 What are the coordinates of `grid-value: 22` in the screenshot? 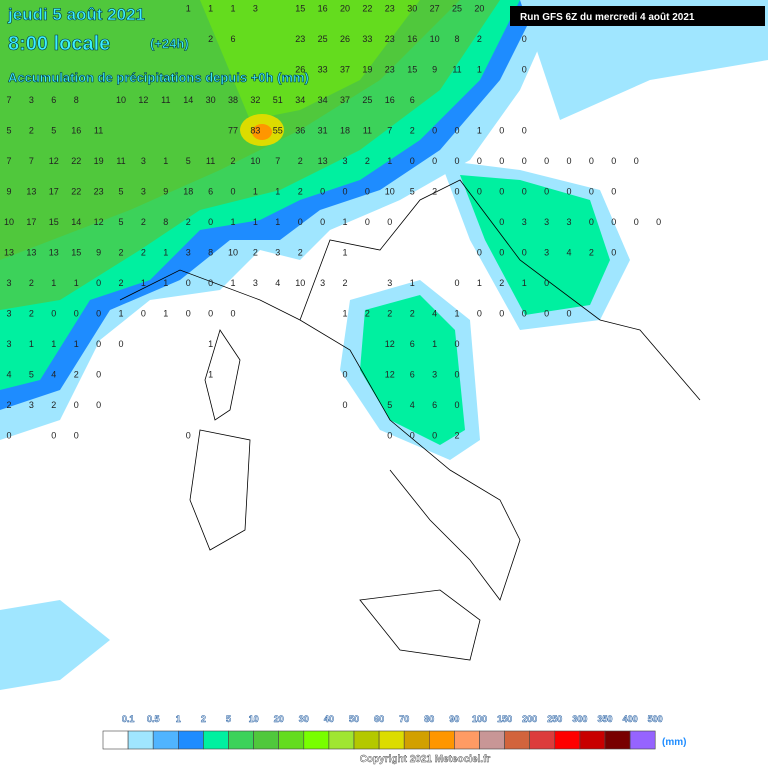 It's located at (76, 191).